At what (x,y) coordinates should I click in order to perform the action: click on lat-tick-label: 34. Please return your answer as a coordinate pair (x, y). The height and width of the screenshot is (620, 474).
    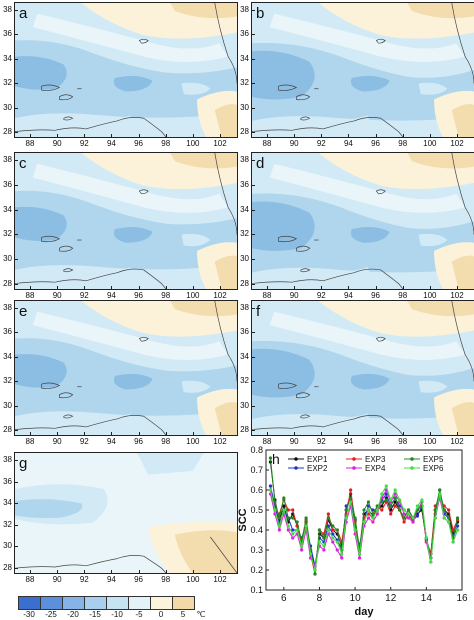
    Looking at the image, I should click on (7, 58).